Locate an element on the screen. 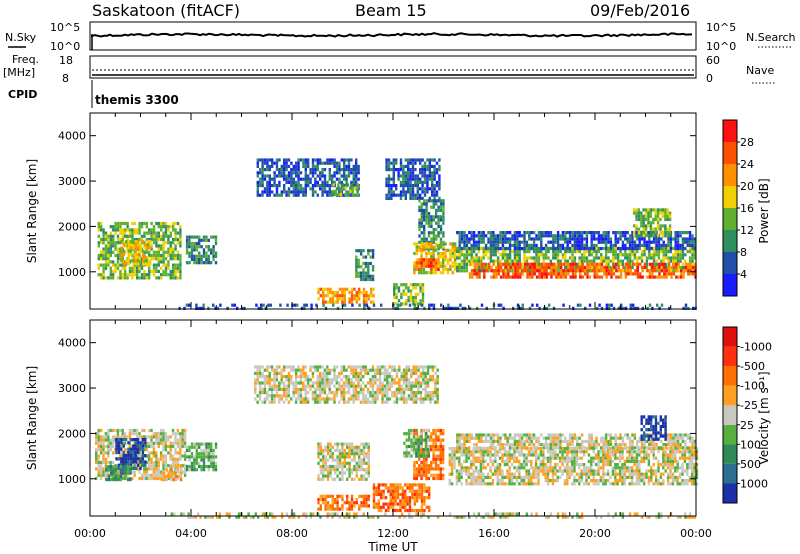 Image resolution: width=800 pixels, height=554 pixels. y-tick-label: 4000 is located at coordinates (72, 136).